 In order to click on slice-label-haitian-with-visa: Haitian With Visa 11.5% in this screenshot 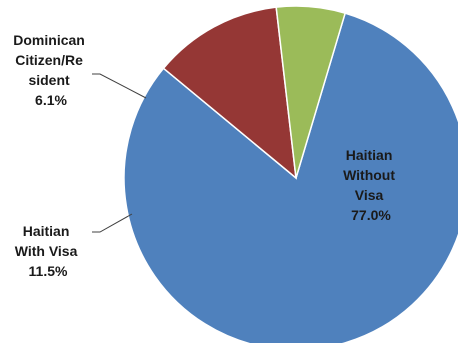, I will do `click(48, 251)`.